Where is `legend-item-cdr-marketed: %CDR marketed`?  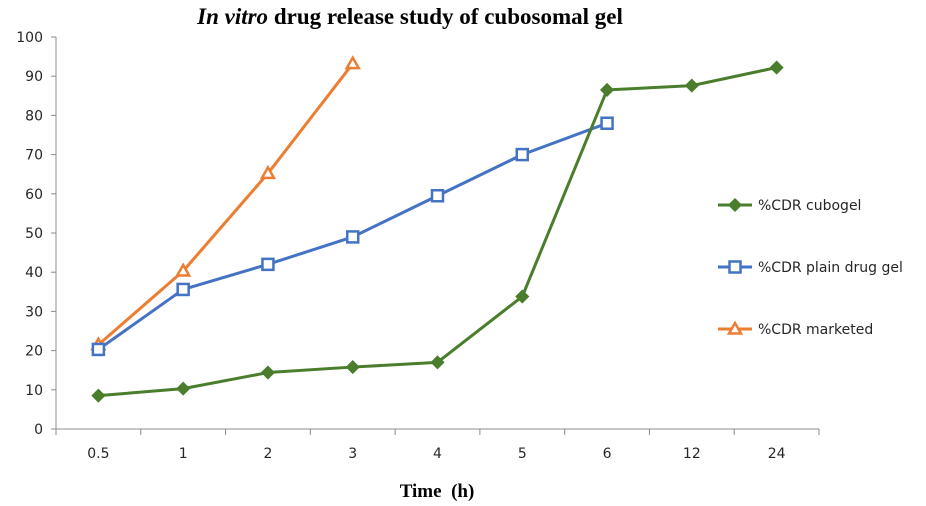
legend-item-cdr-marketed: %CDR marketed is located at coordinates (795, 329).